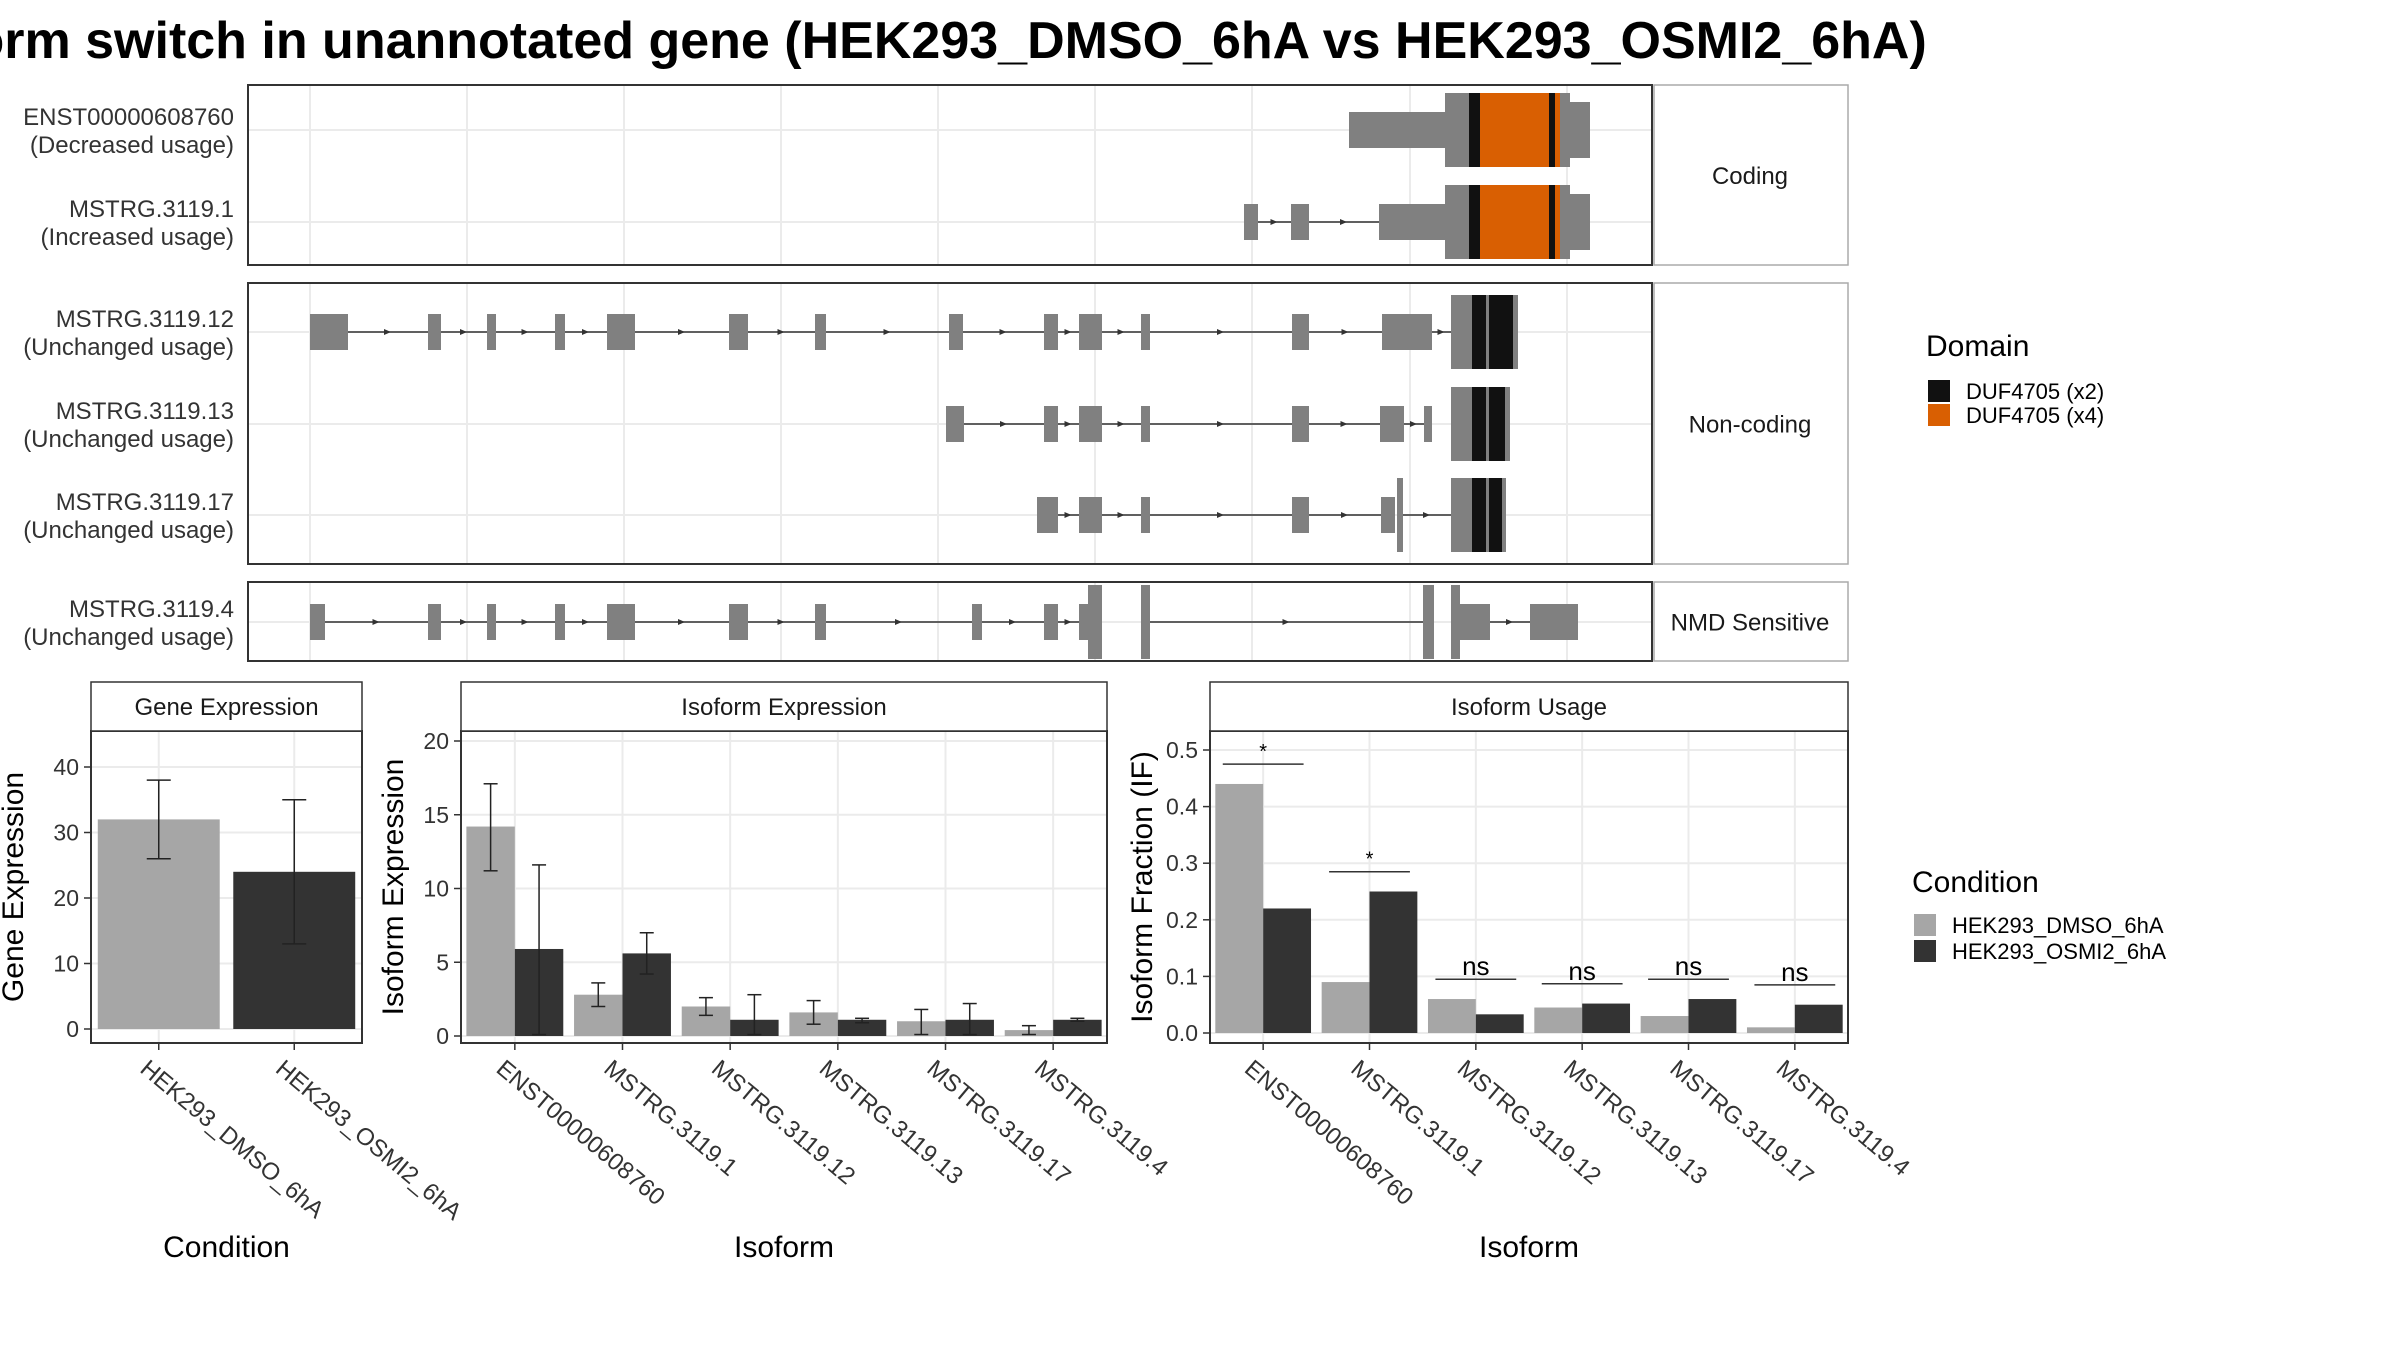 The width and height of the screenshot is (2400, 1350). What do you see at coordinates (132, 145) in the screenshot?
I see `isoform-usage: (Decreased usage)` at bounding box center [132, 145].